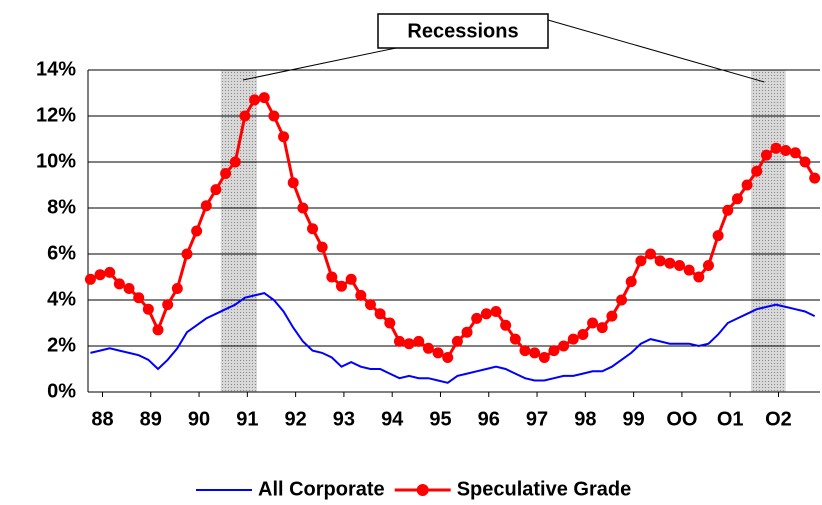 Image resolution: width=822 pixels, height=505 pixels. Describe the element at coordinates (247, 419) in the screenshot. I see `x-tick-label: 91` at that location.